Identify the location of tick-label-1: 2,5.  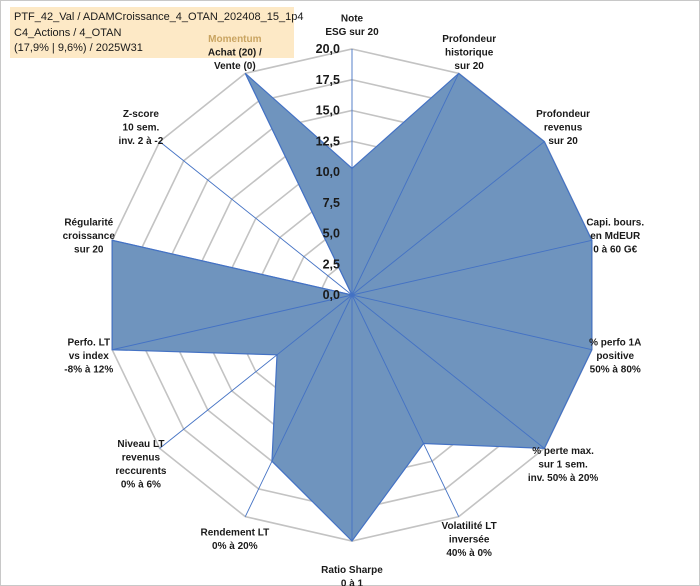
(331, 264).